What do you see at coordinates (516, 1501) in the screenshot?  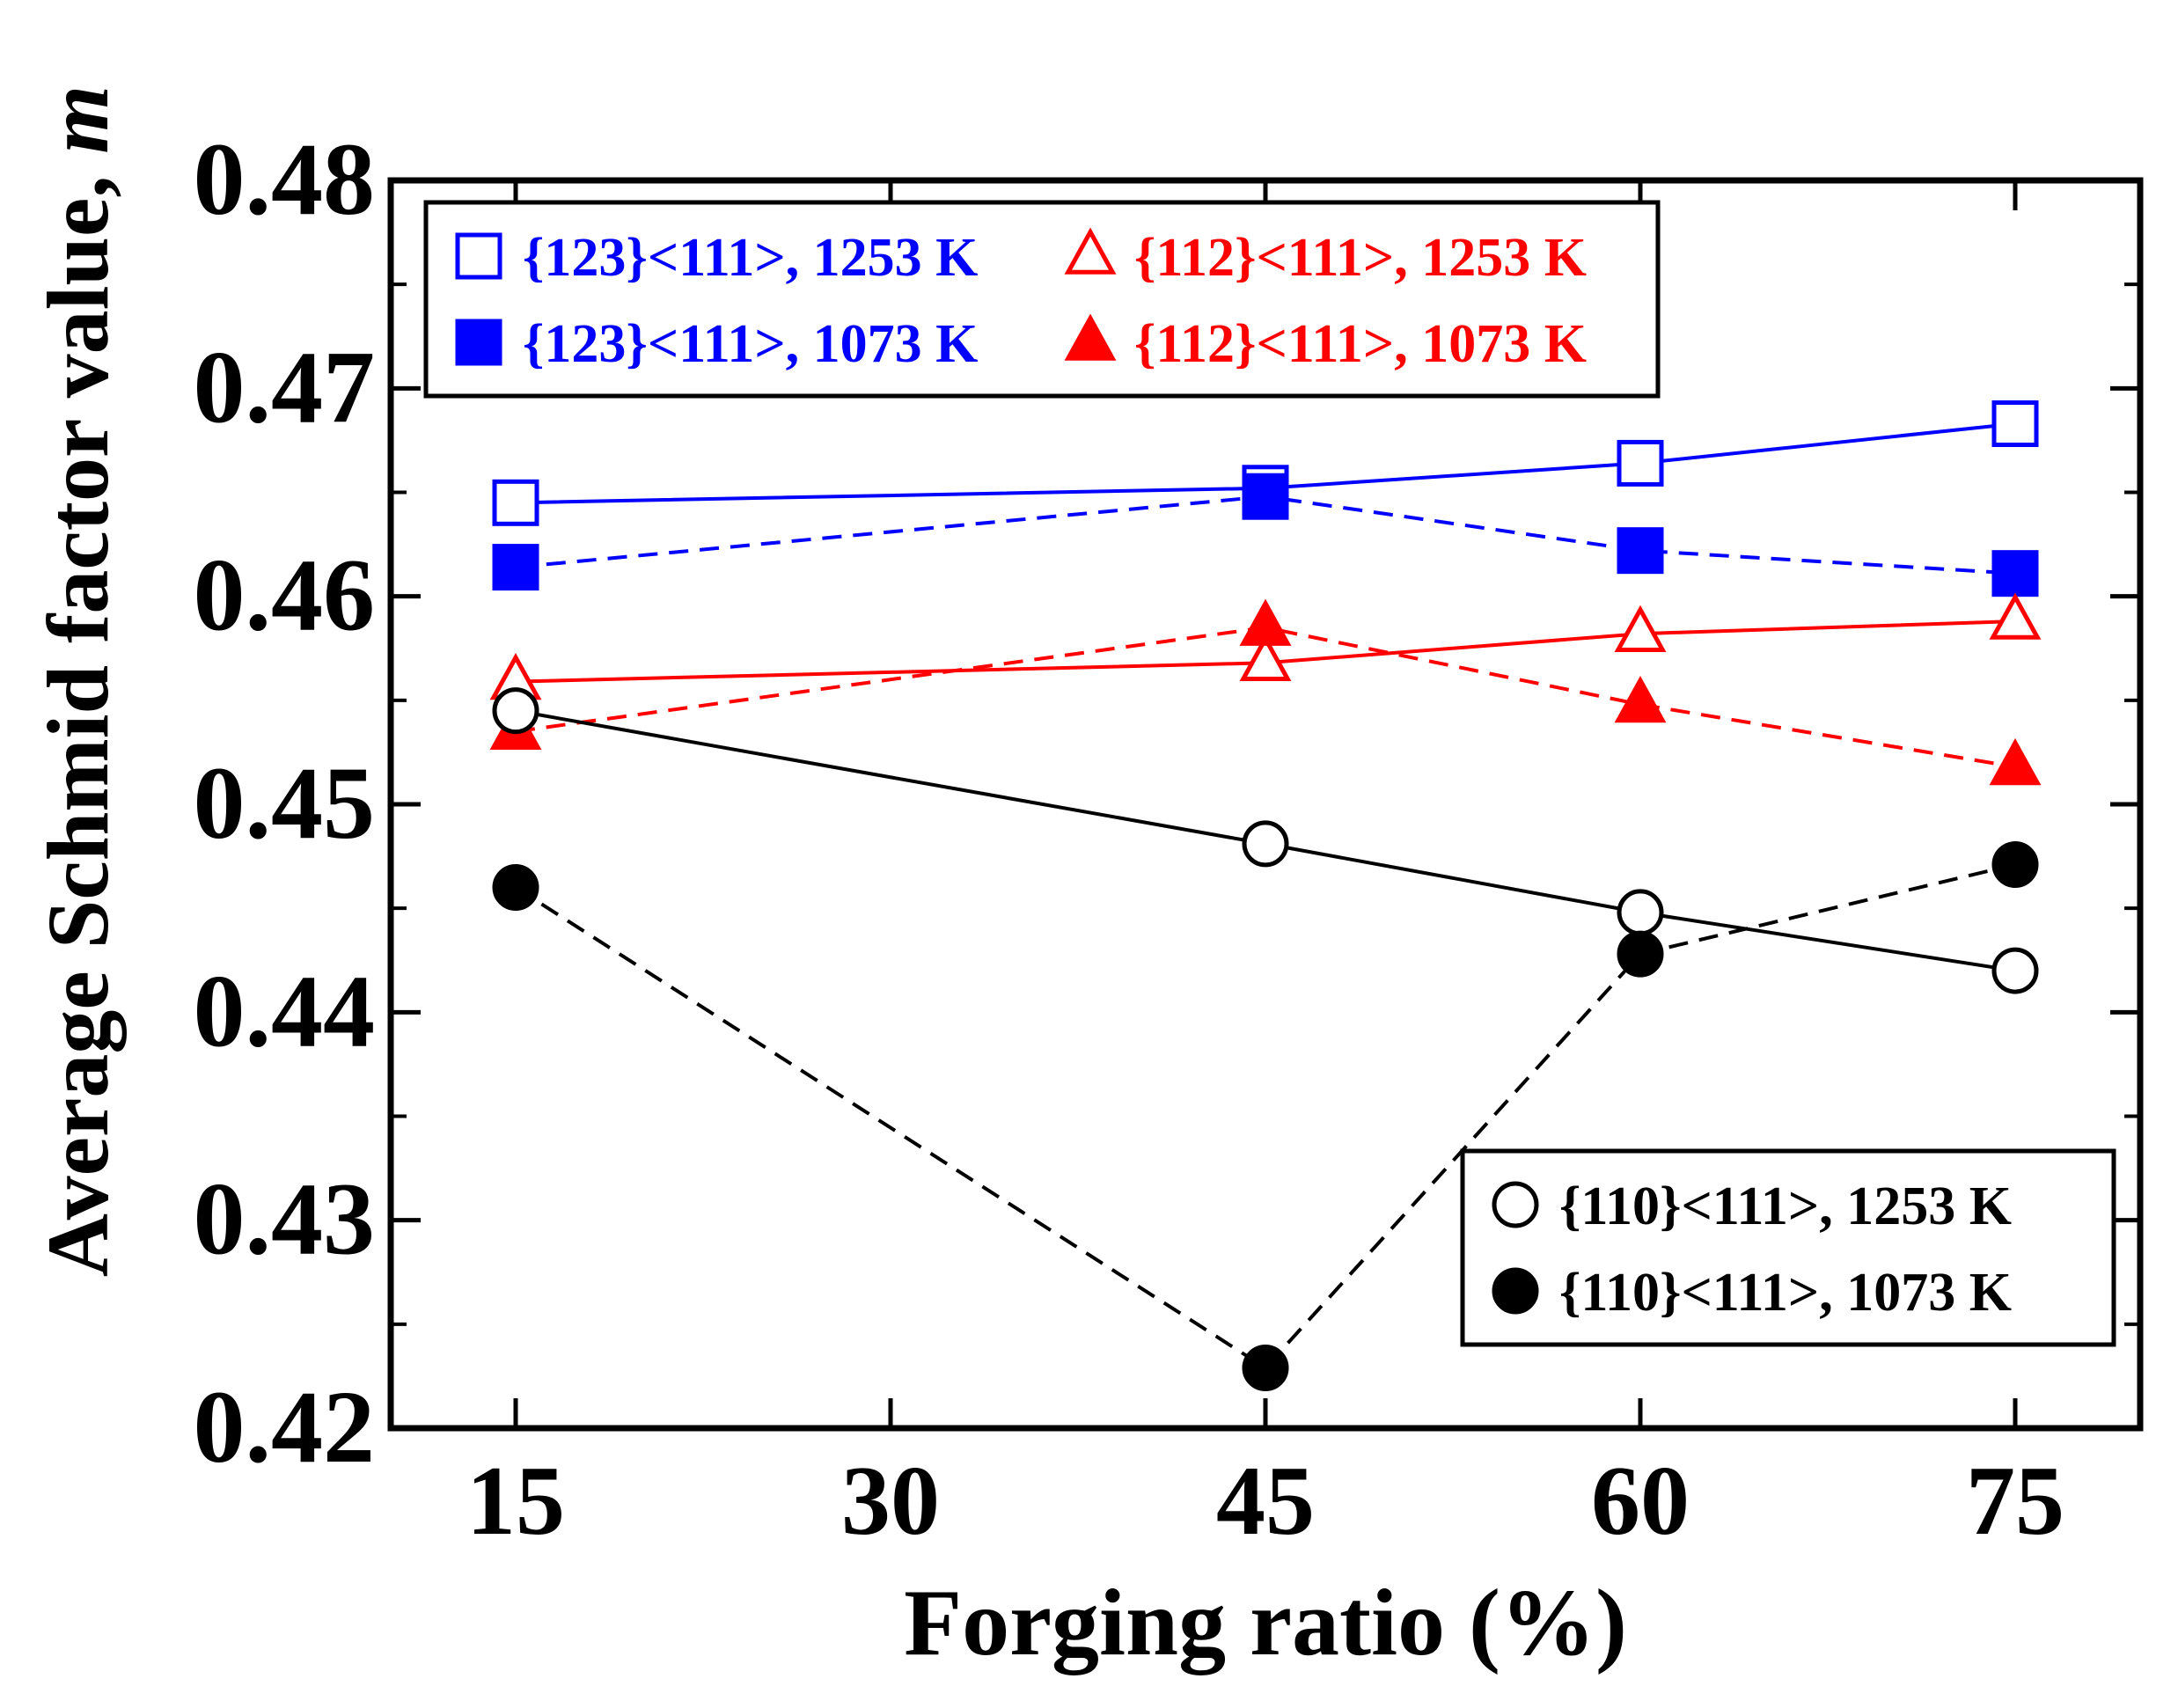 I see `x-tick-label: 15` at bounding box center [516, 1501].